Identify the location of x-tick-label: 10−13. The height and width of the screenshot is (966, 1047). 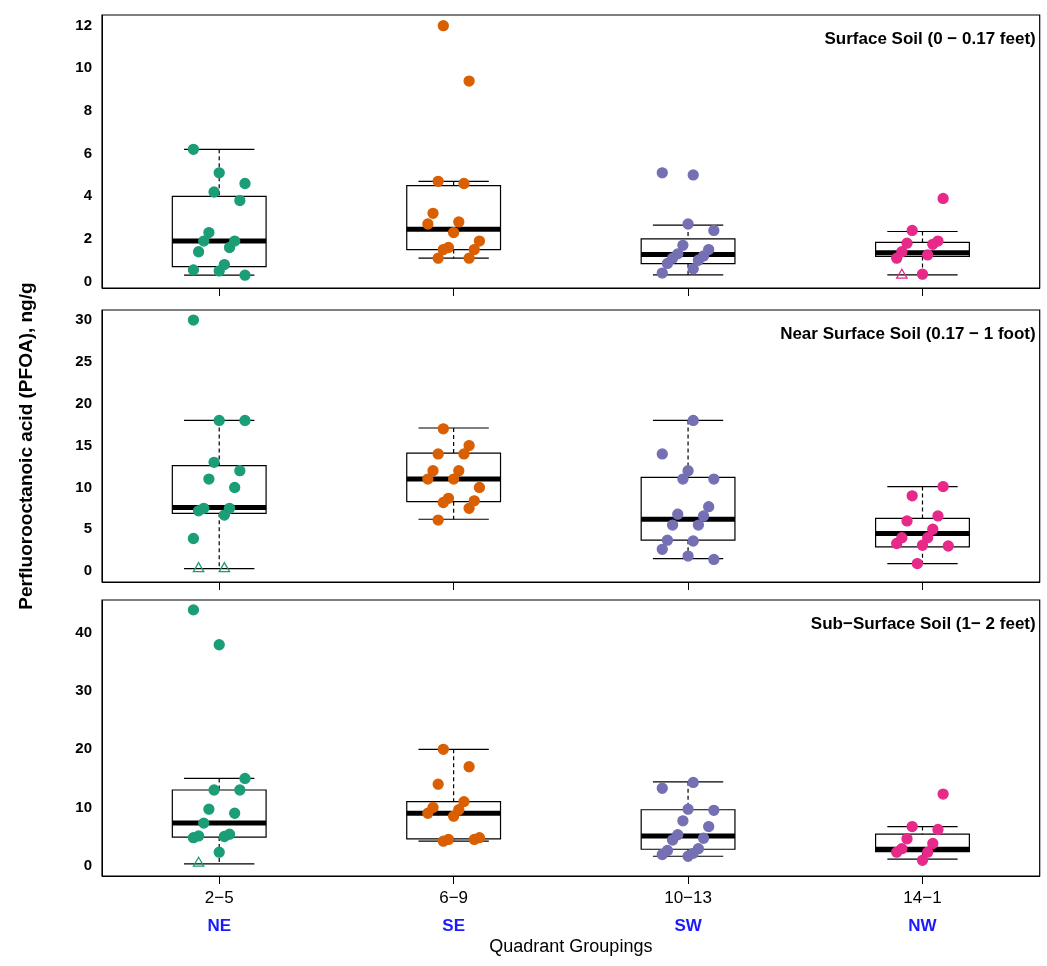
(688, 897).